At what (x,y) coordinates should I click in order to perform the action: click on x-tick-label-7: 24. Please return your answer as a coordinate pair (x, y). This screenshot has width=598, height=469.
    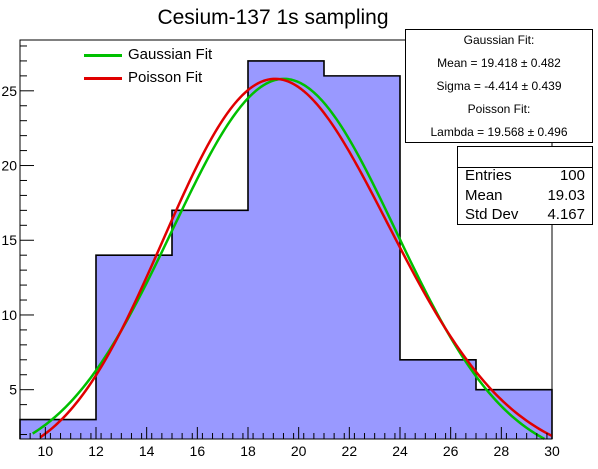
    Looking at the image, I should click on (400, 451).